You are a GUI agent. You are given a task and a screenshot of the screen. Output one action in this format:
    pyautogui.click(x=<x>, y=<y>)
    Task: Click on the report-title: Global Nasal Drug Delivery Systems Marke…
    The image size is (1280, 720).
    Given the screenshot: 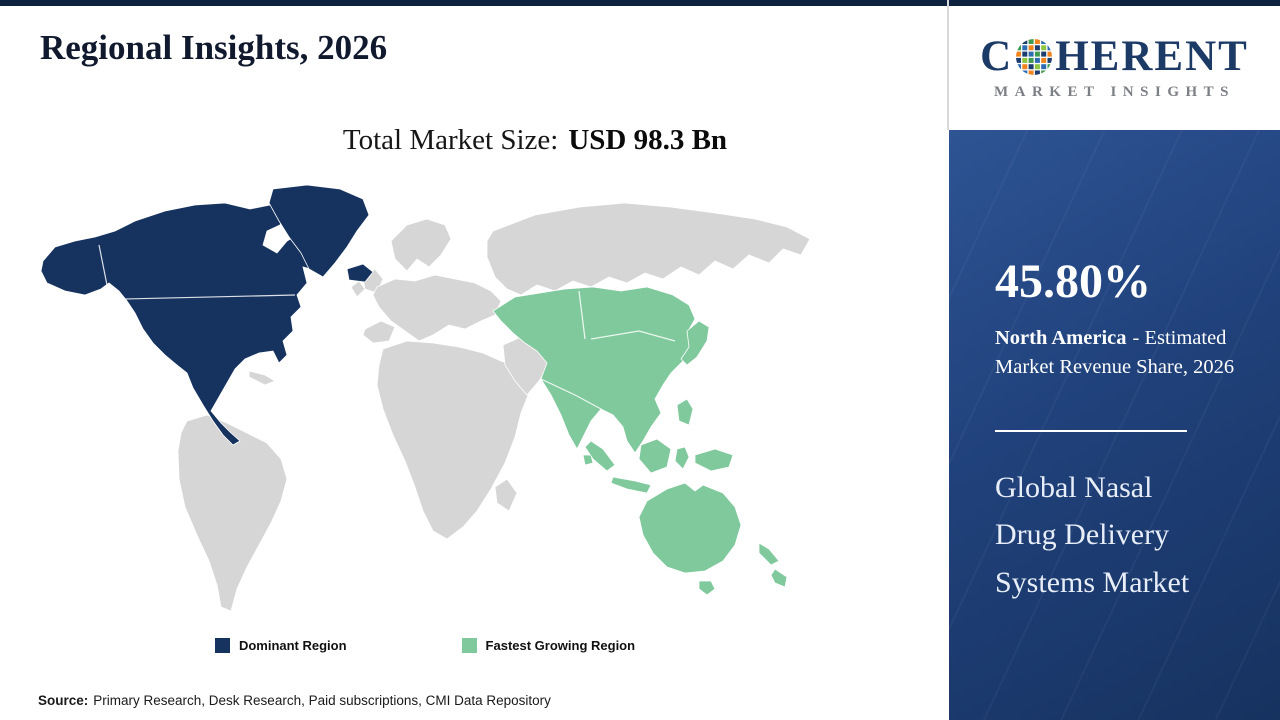 What is the action you would take?
    pyautogui.click(x=1092, y=535)
    